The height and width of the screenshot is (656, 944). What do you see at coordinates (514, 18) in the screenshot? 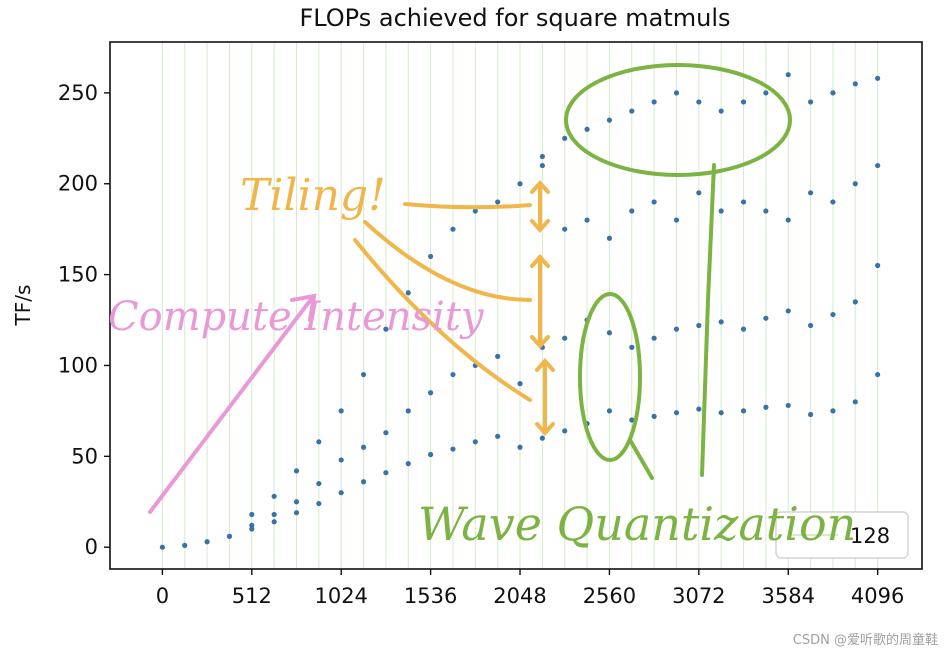
I see `chart-title: FLOPs achieved for square matmuls` at bounding box center [514, 18].